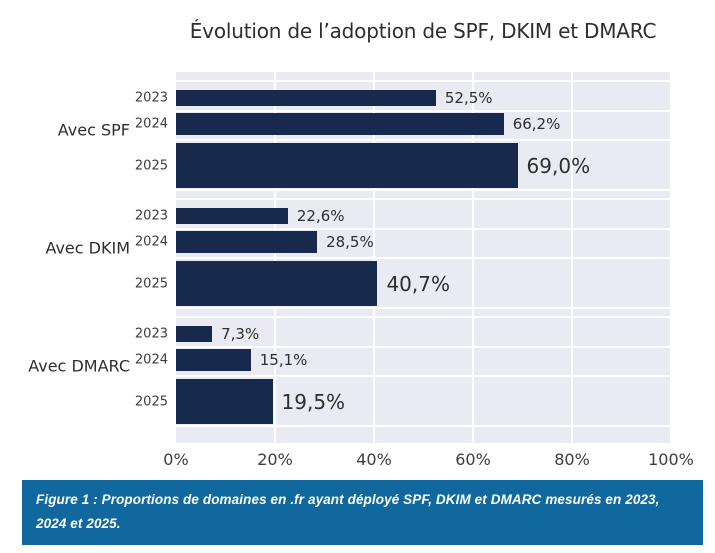 The image size is (715, 553). What do you see at coordinates (232, 216) in the screenshot?
I see `bar-avec-dkim-2023` at bounding box center [232, 216].